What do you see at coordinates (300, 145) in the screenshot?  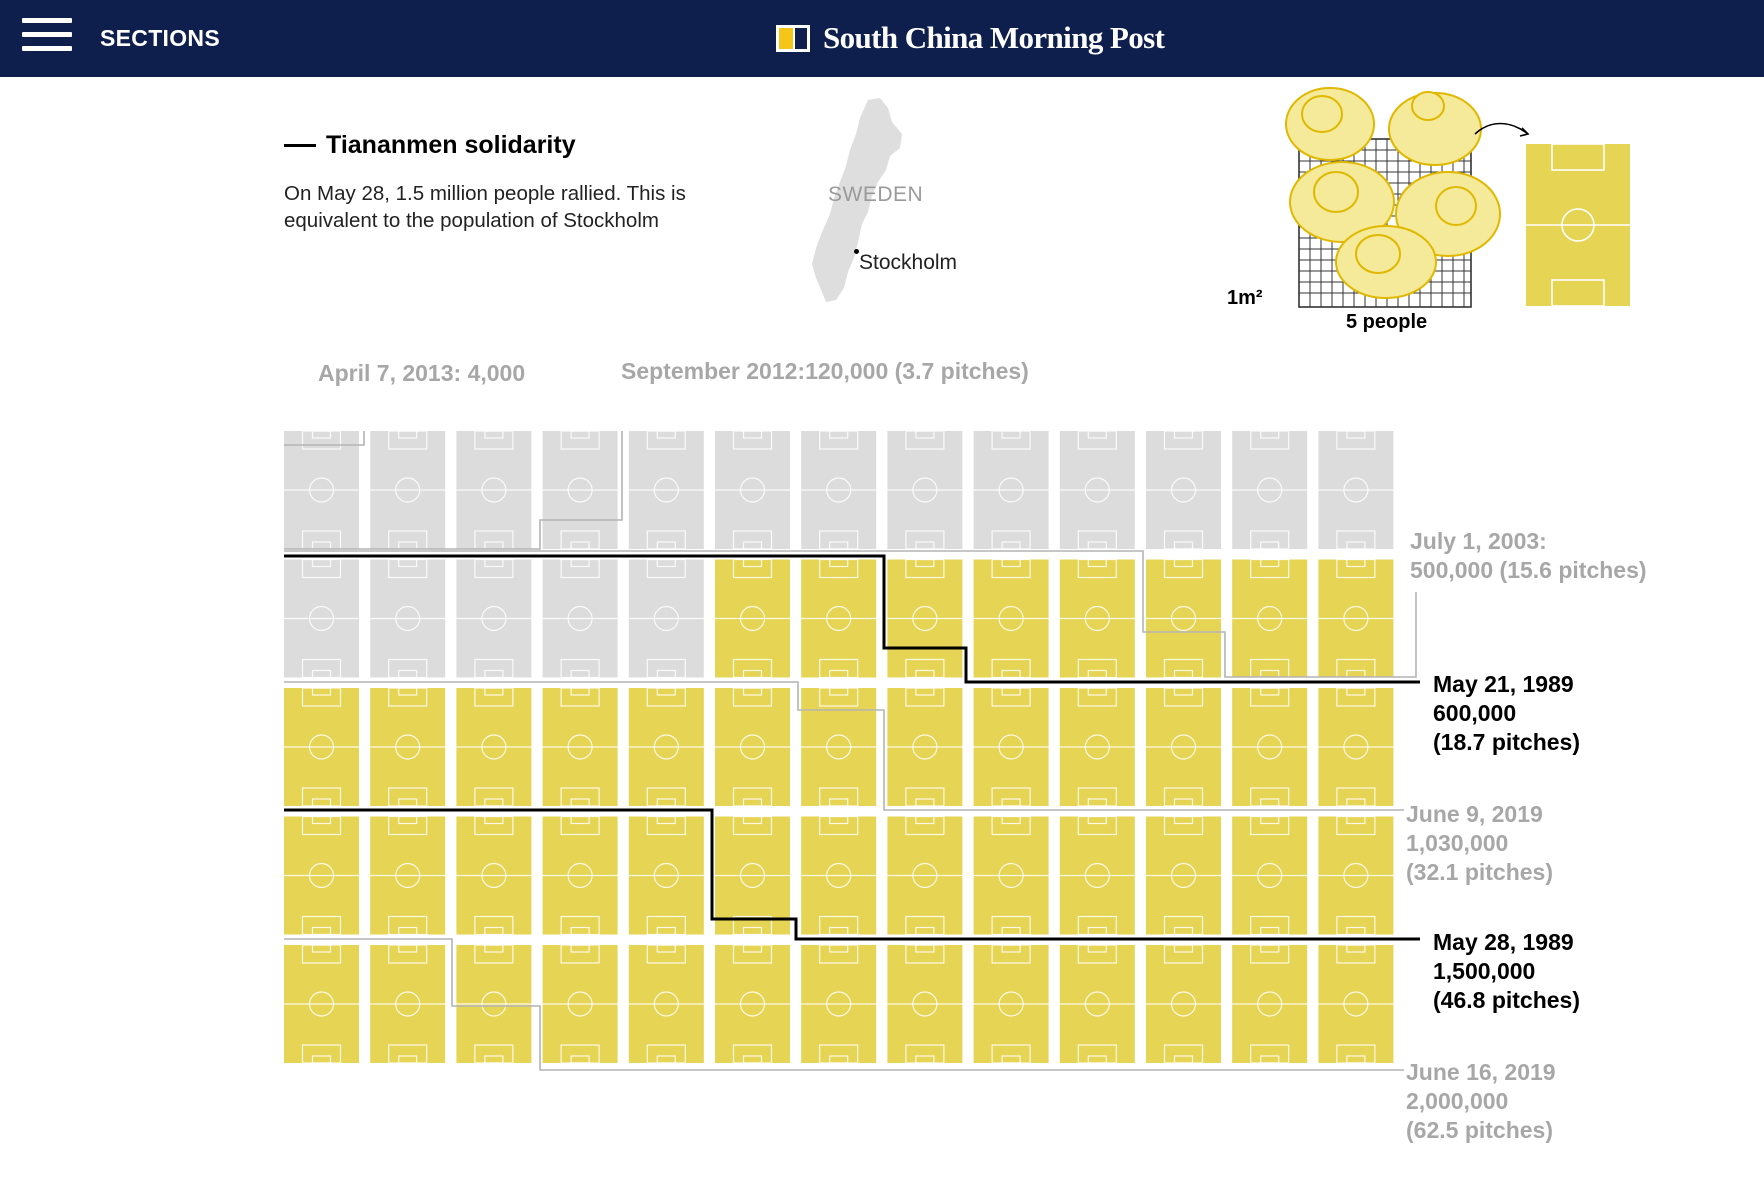 I see `heading-dash` at bounding box center [300, 145].